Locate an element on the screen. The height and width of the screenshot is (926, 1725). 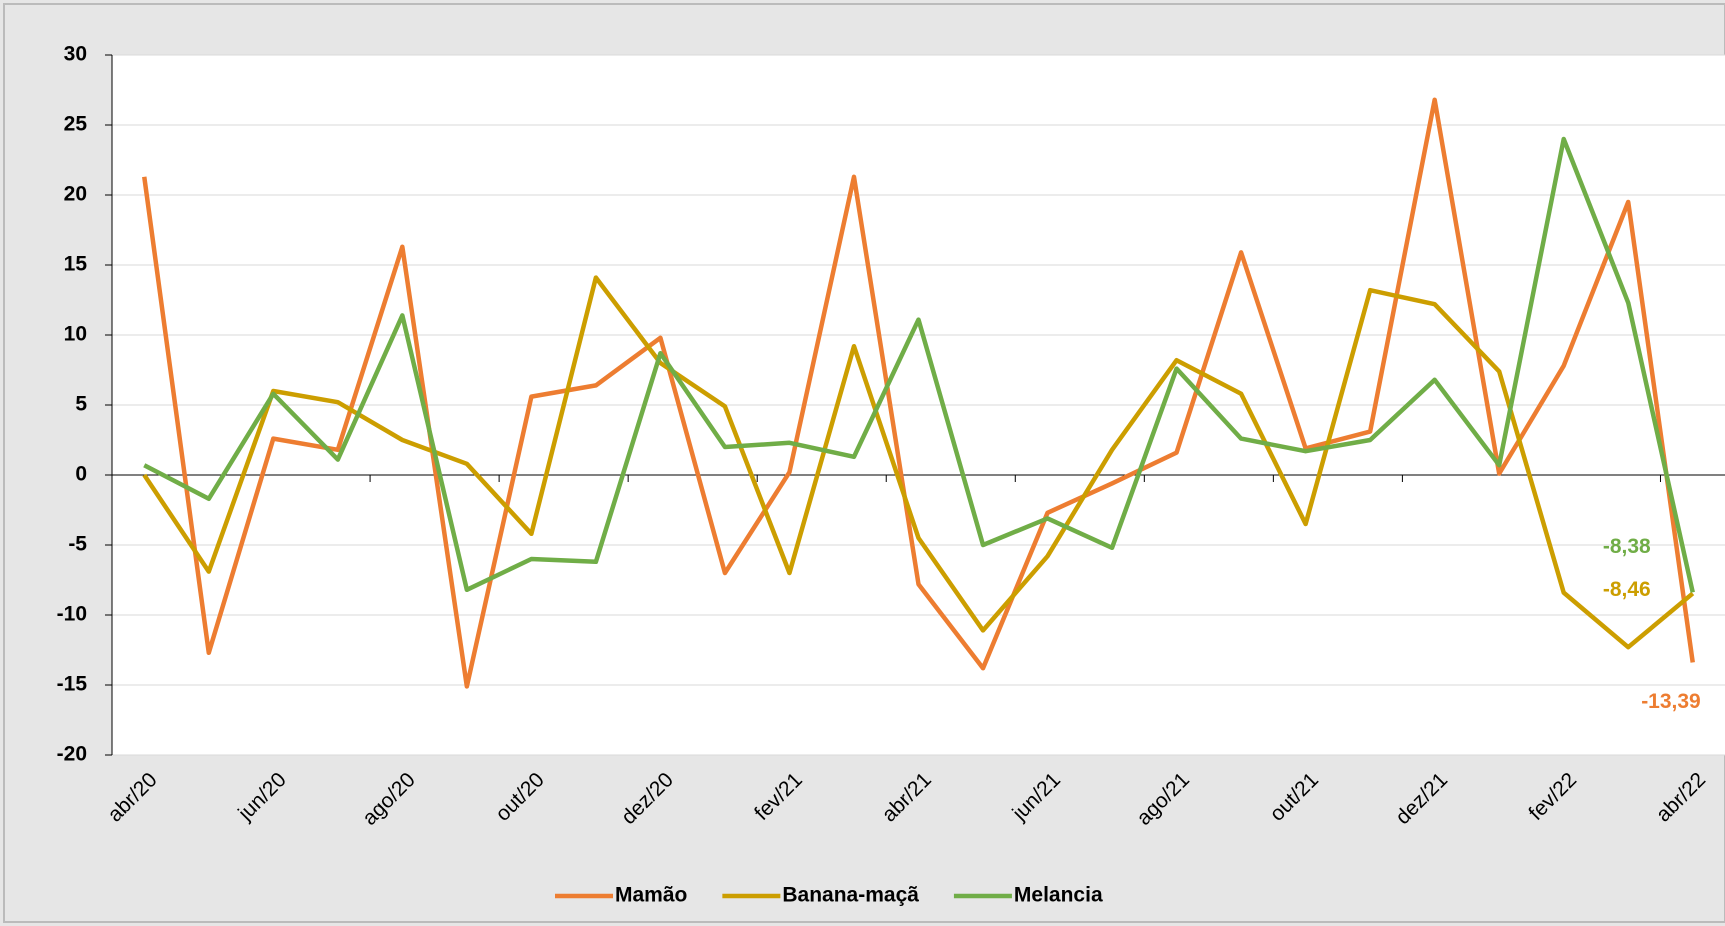
data-label: -8,46 is located at coordinates (1627, 589).